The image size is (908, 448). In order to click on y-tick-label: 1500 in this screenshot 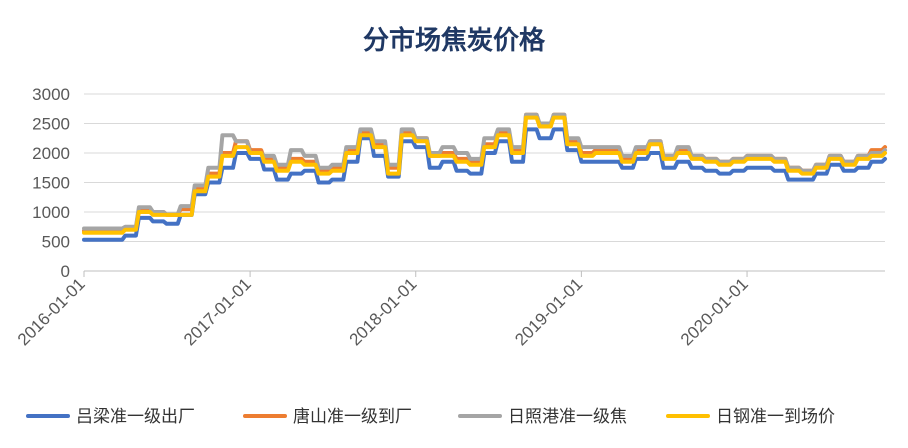, I will do `click(51, 183)`.